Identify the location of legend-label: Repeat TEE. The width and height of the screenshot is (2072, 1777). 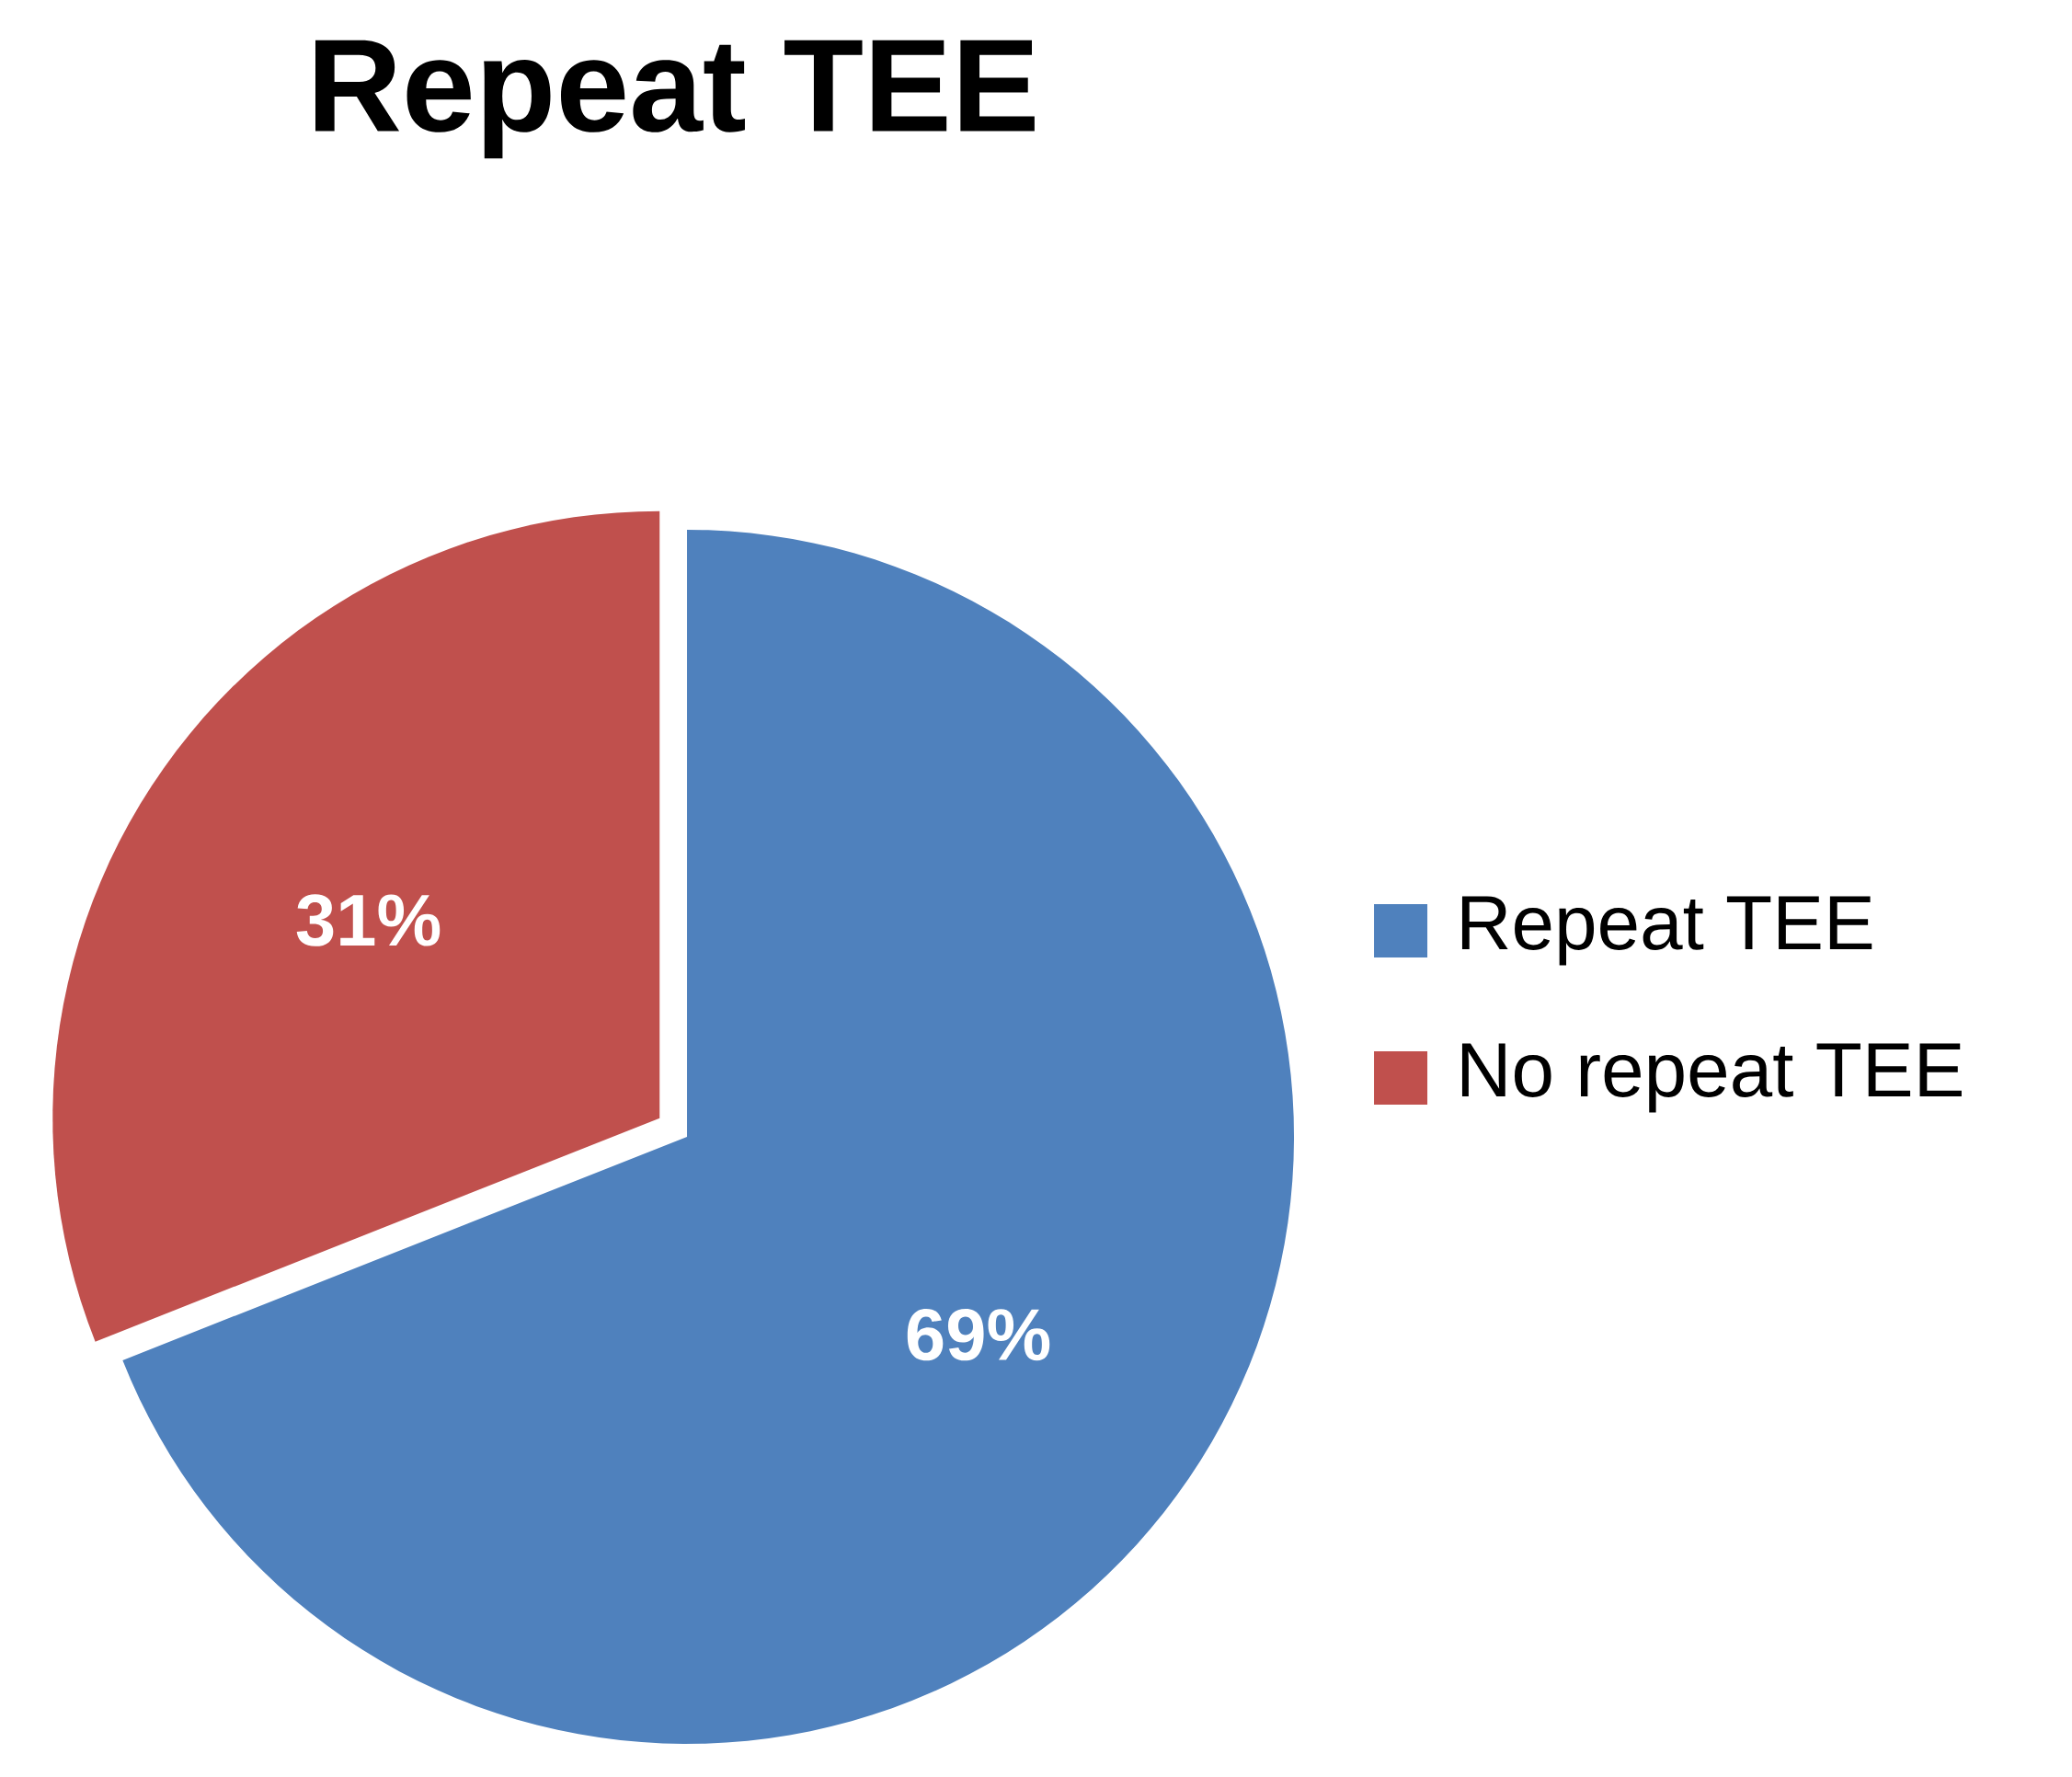
(1666, 931).